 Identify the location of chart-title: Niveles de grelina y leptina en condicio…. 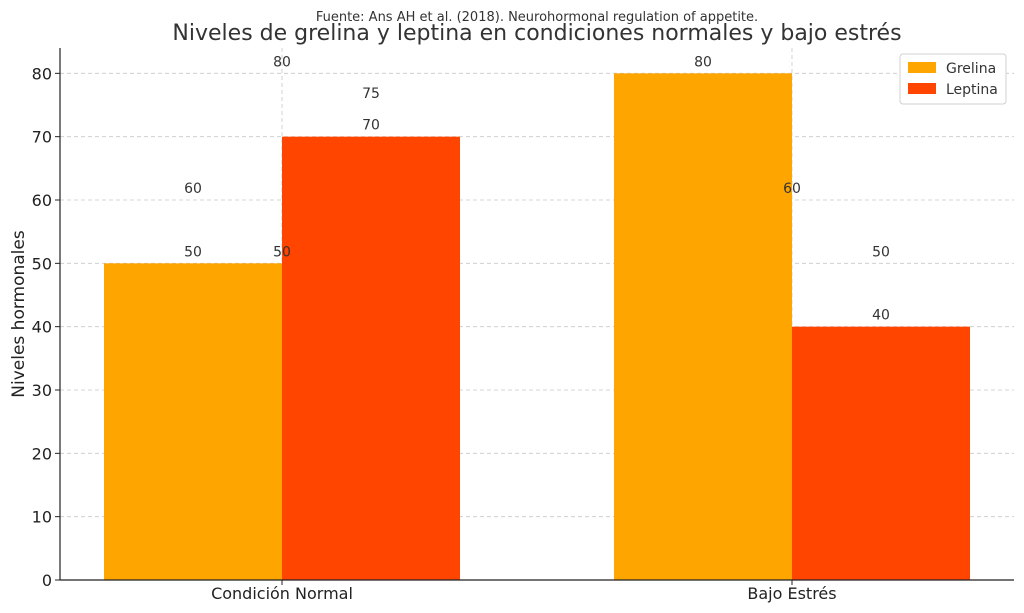
(536, 33).